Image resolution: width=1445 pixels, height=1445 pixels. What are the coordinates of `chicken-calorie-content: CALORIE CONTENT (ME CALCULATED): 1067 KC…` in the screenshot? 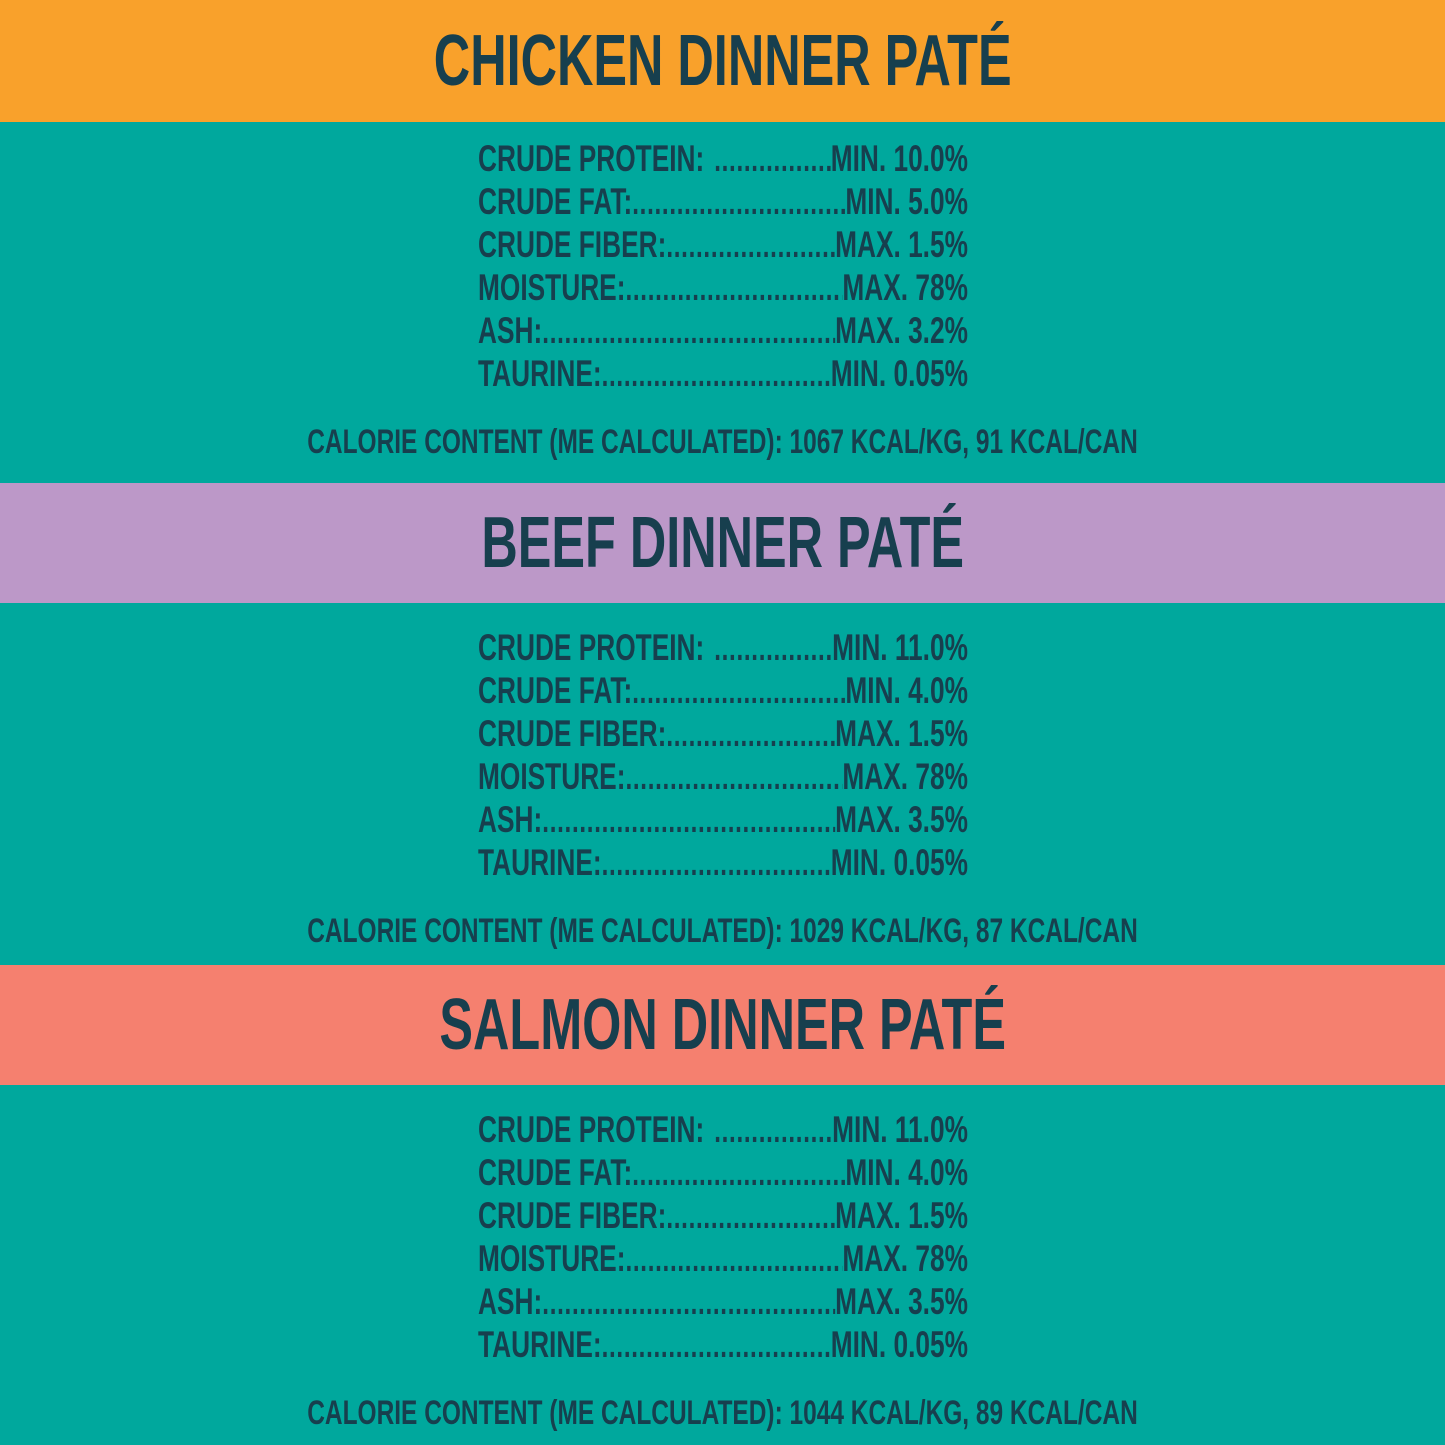 It's located at (722, 442).